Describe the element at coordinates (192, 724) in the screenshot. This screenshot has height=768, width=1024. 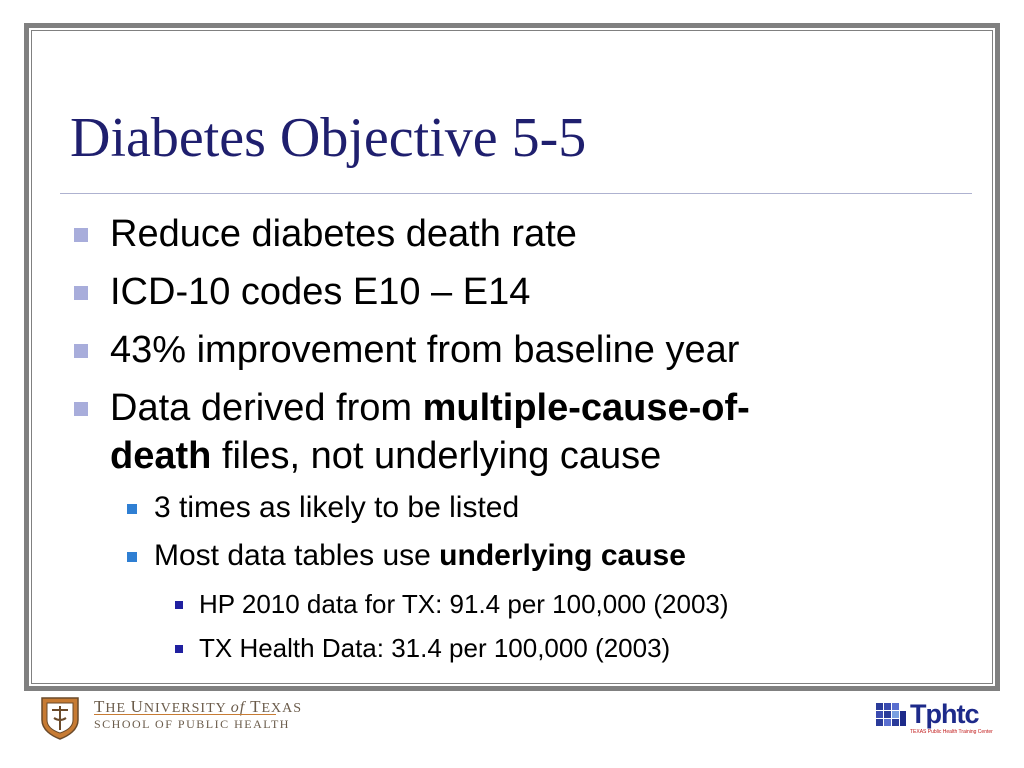
I see `ut-school-name: SCHOOL OF PUBLIC HEALTH` at that location.